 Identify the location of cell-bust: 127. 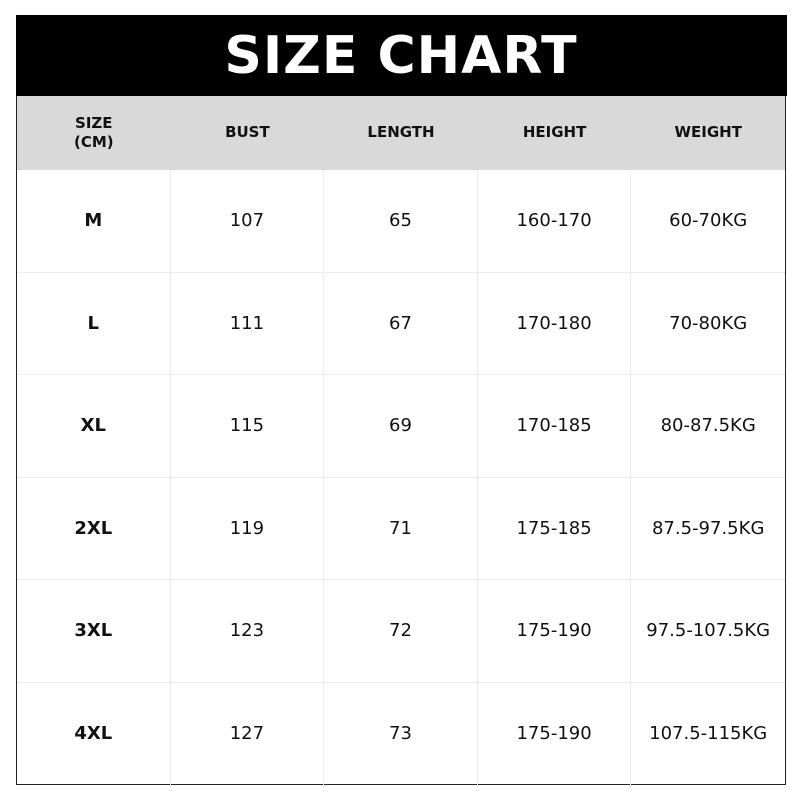
(248, 733).